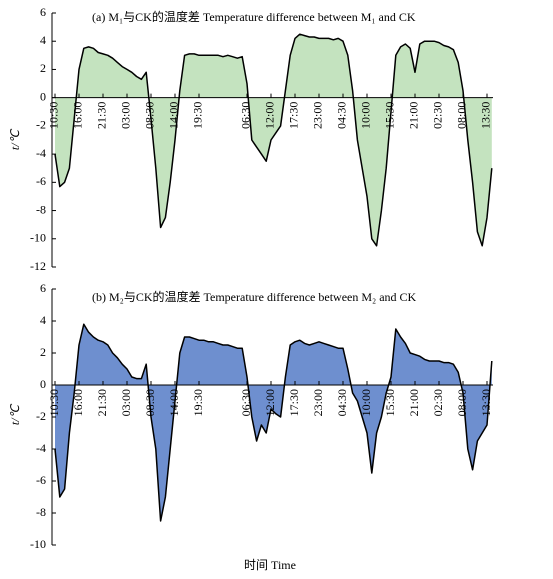 This screenshot has width=553, height=579. What do you see at coordinates (38, 266) in the screenshot?
I see `y-tick-label: -12` at bounding box center [38, 266].